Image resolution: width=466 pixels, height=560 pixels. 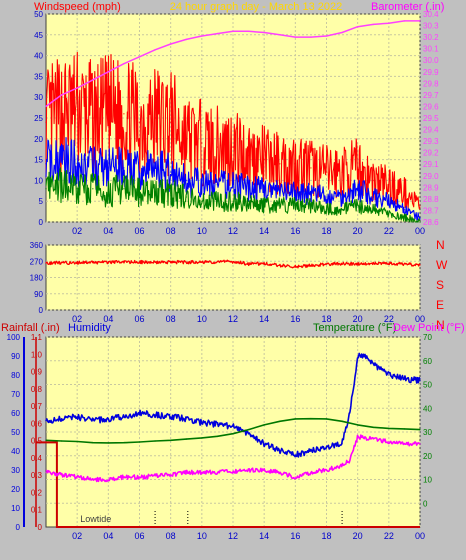 What do you see at coordinates (431, 141) in the screenshot?
I see `barometer-y-tick-label: 29.3` at bounding box center [431, 141].